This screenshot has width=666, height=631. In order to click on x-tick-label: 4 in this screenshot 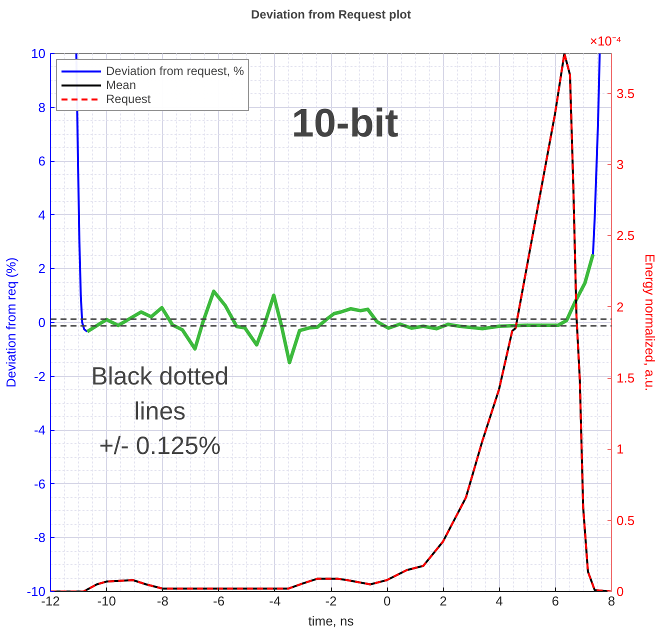, I will do `click(499, 601)`.